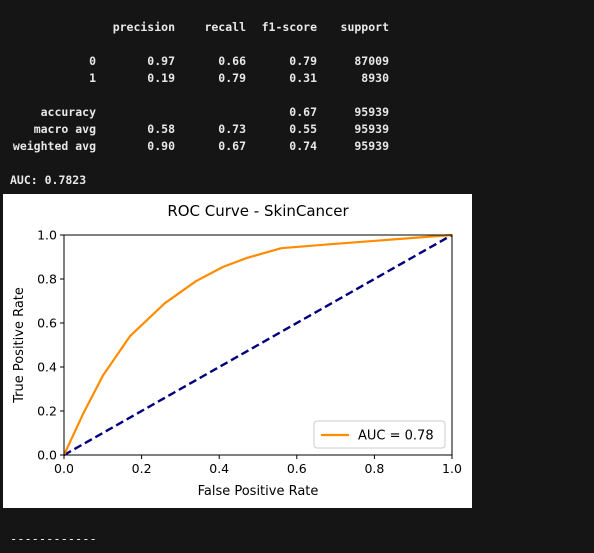  I want to click on y-axis-label: True Positive Rate, so click(19, 345).